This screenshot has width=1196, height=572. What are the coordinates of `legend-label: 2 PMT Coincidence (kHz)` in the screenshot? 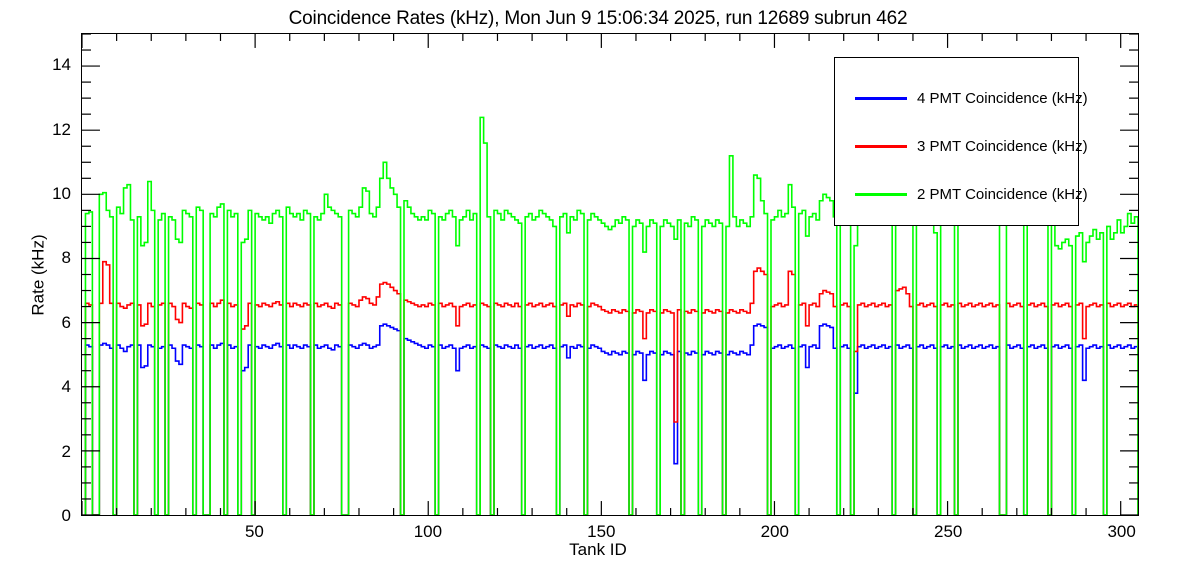 It's located at (1002, 194).